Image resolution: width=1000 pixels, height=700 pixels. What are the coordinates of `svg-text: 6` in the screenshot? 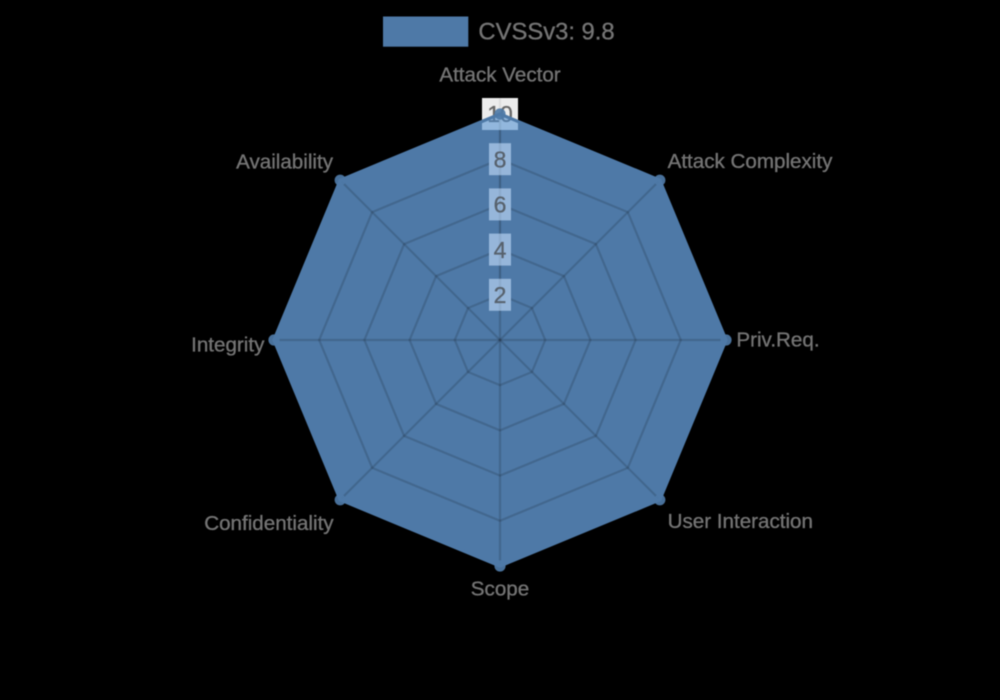 It's located at (500, 205).